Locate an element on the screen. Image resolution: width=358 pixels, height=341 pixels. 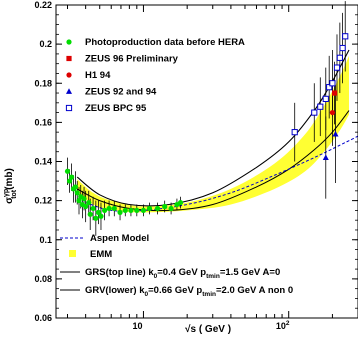
y-tick-label: 0.14 is located at coordinates (43, 162).